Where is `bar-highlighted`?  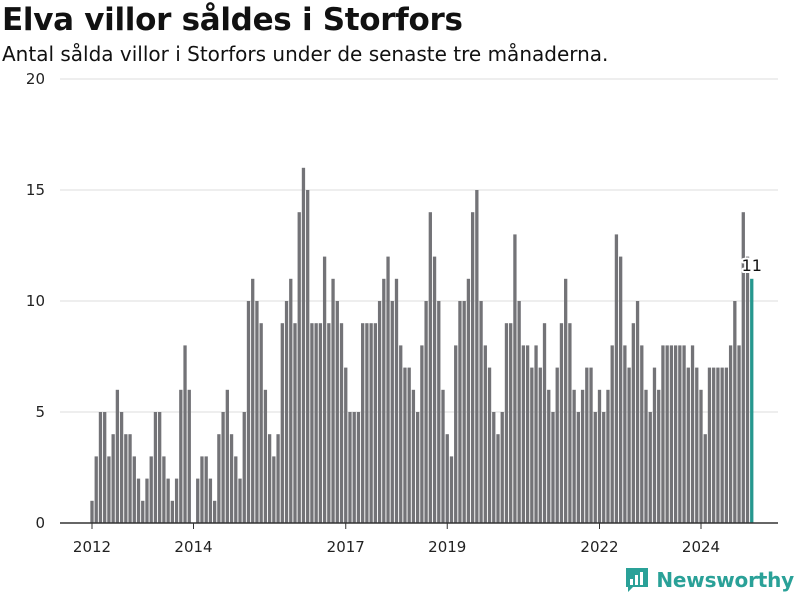 bar-highlighted is located at coordinates (752, 400).